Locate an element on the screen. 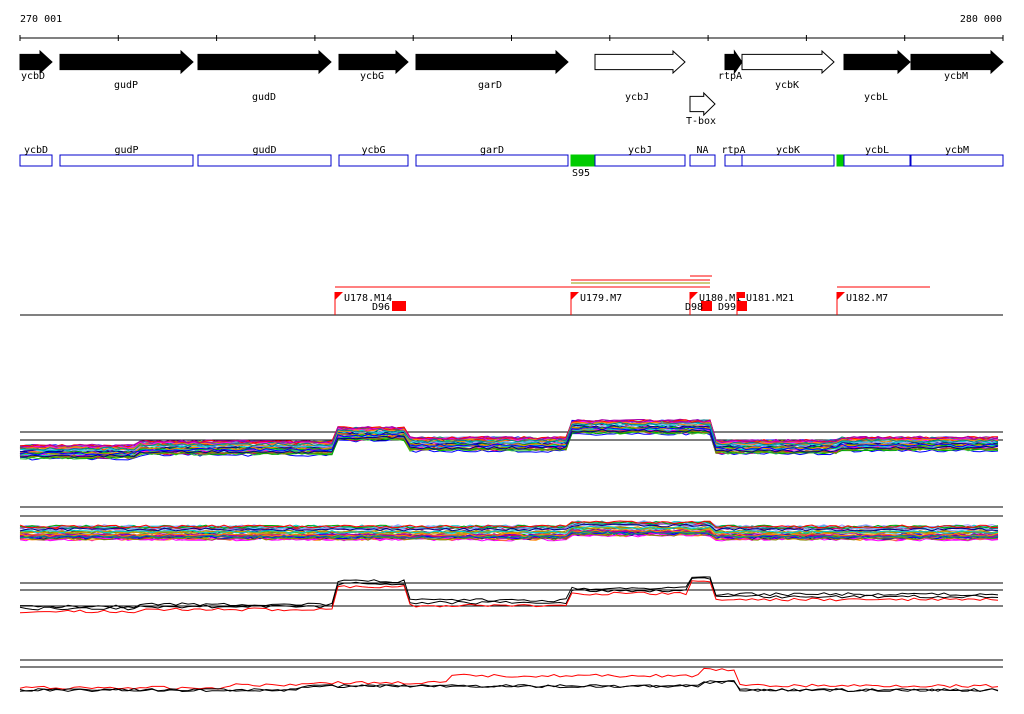  segment-label: ycbJ is located at coordinates (640, 150).